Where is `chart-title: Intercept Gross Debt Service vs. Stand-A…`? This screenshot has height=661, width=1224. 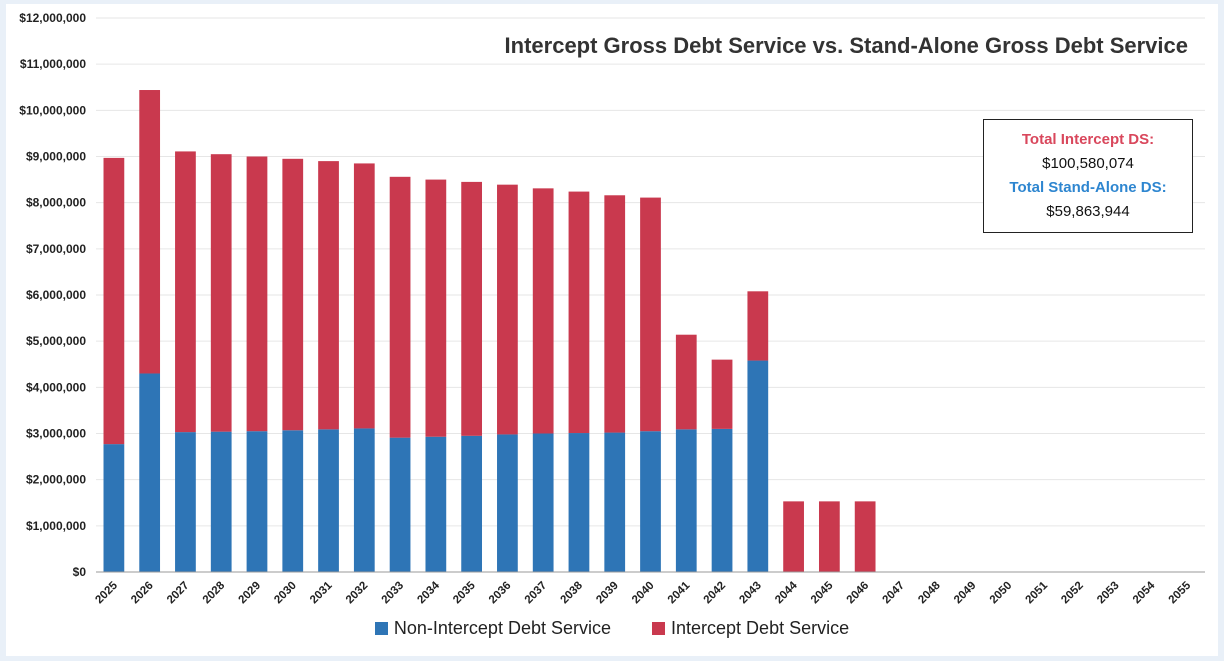
chart-title: Intercept Gross Debt Service vs. Stand-A… is located at coordinates (846, 45).